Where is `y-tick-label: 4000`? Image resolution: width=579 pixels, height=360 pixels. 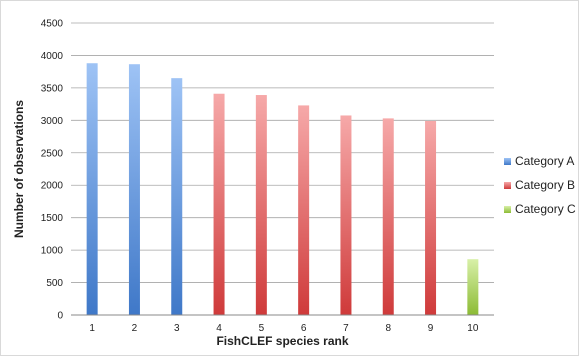 y-tick-label: 4000 is located at coordinates (52, 56).